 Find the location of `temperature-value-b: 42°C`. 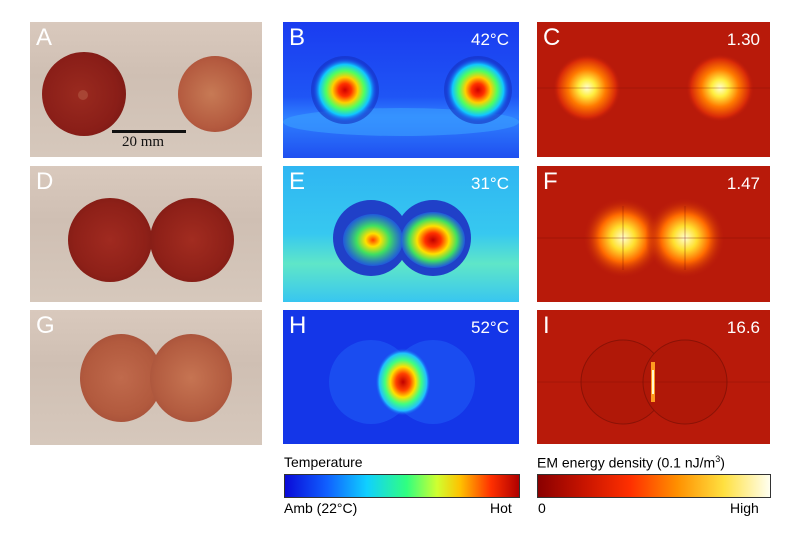

temperature-value-b: 42°C is located at coordinates (490, 39).